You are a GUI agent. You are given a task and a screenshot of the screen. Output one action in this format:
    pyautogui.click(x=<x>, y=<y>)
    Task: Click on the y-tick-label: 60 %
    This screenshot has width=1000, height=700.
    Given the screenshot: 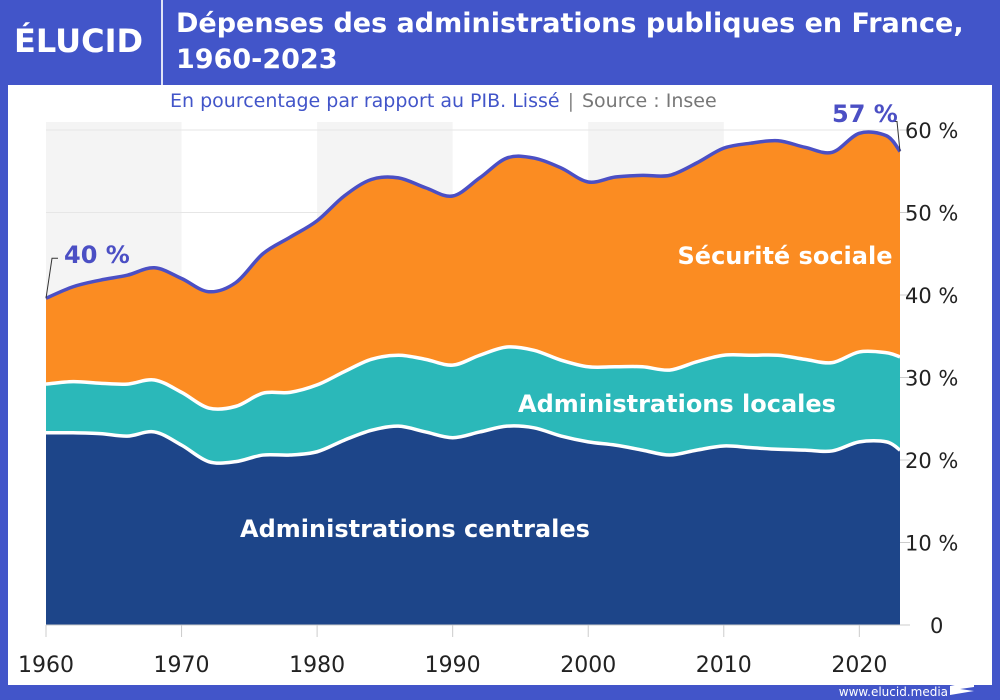 What is the action you would take?
    pyautogui.click(x=931, y=131)
    